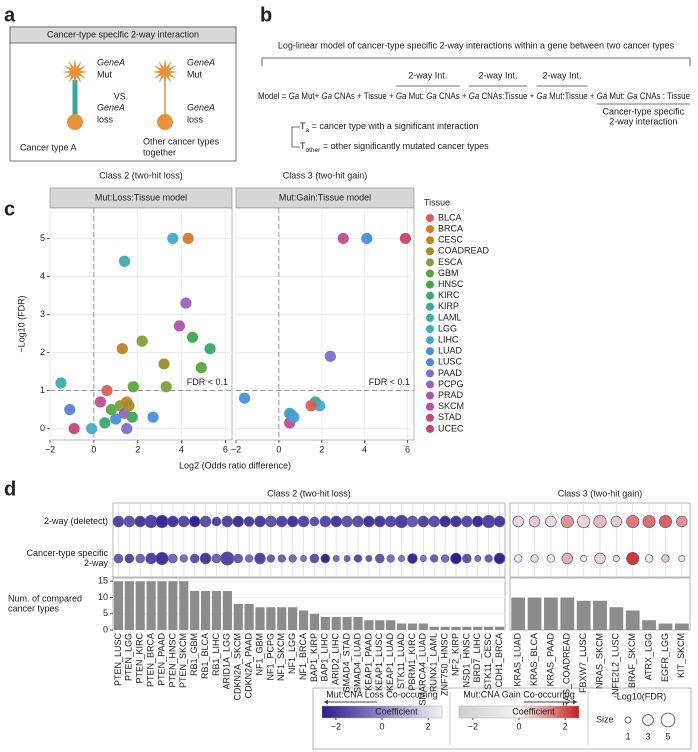  Describe the element at coordinates (195, 74) in the screenshot. I see `mut-label: Mut` at that location.